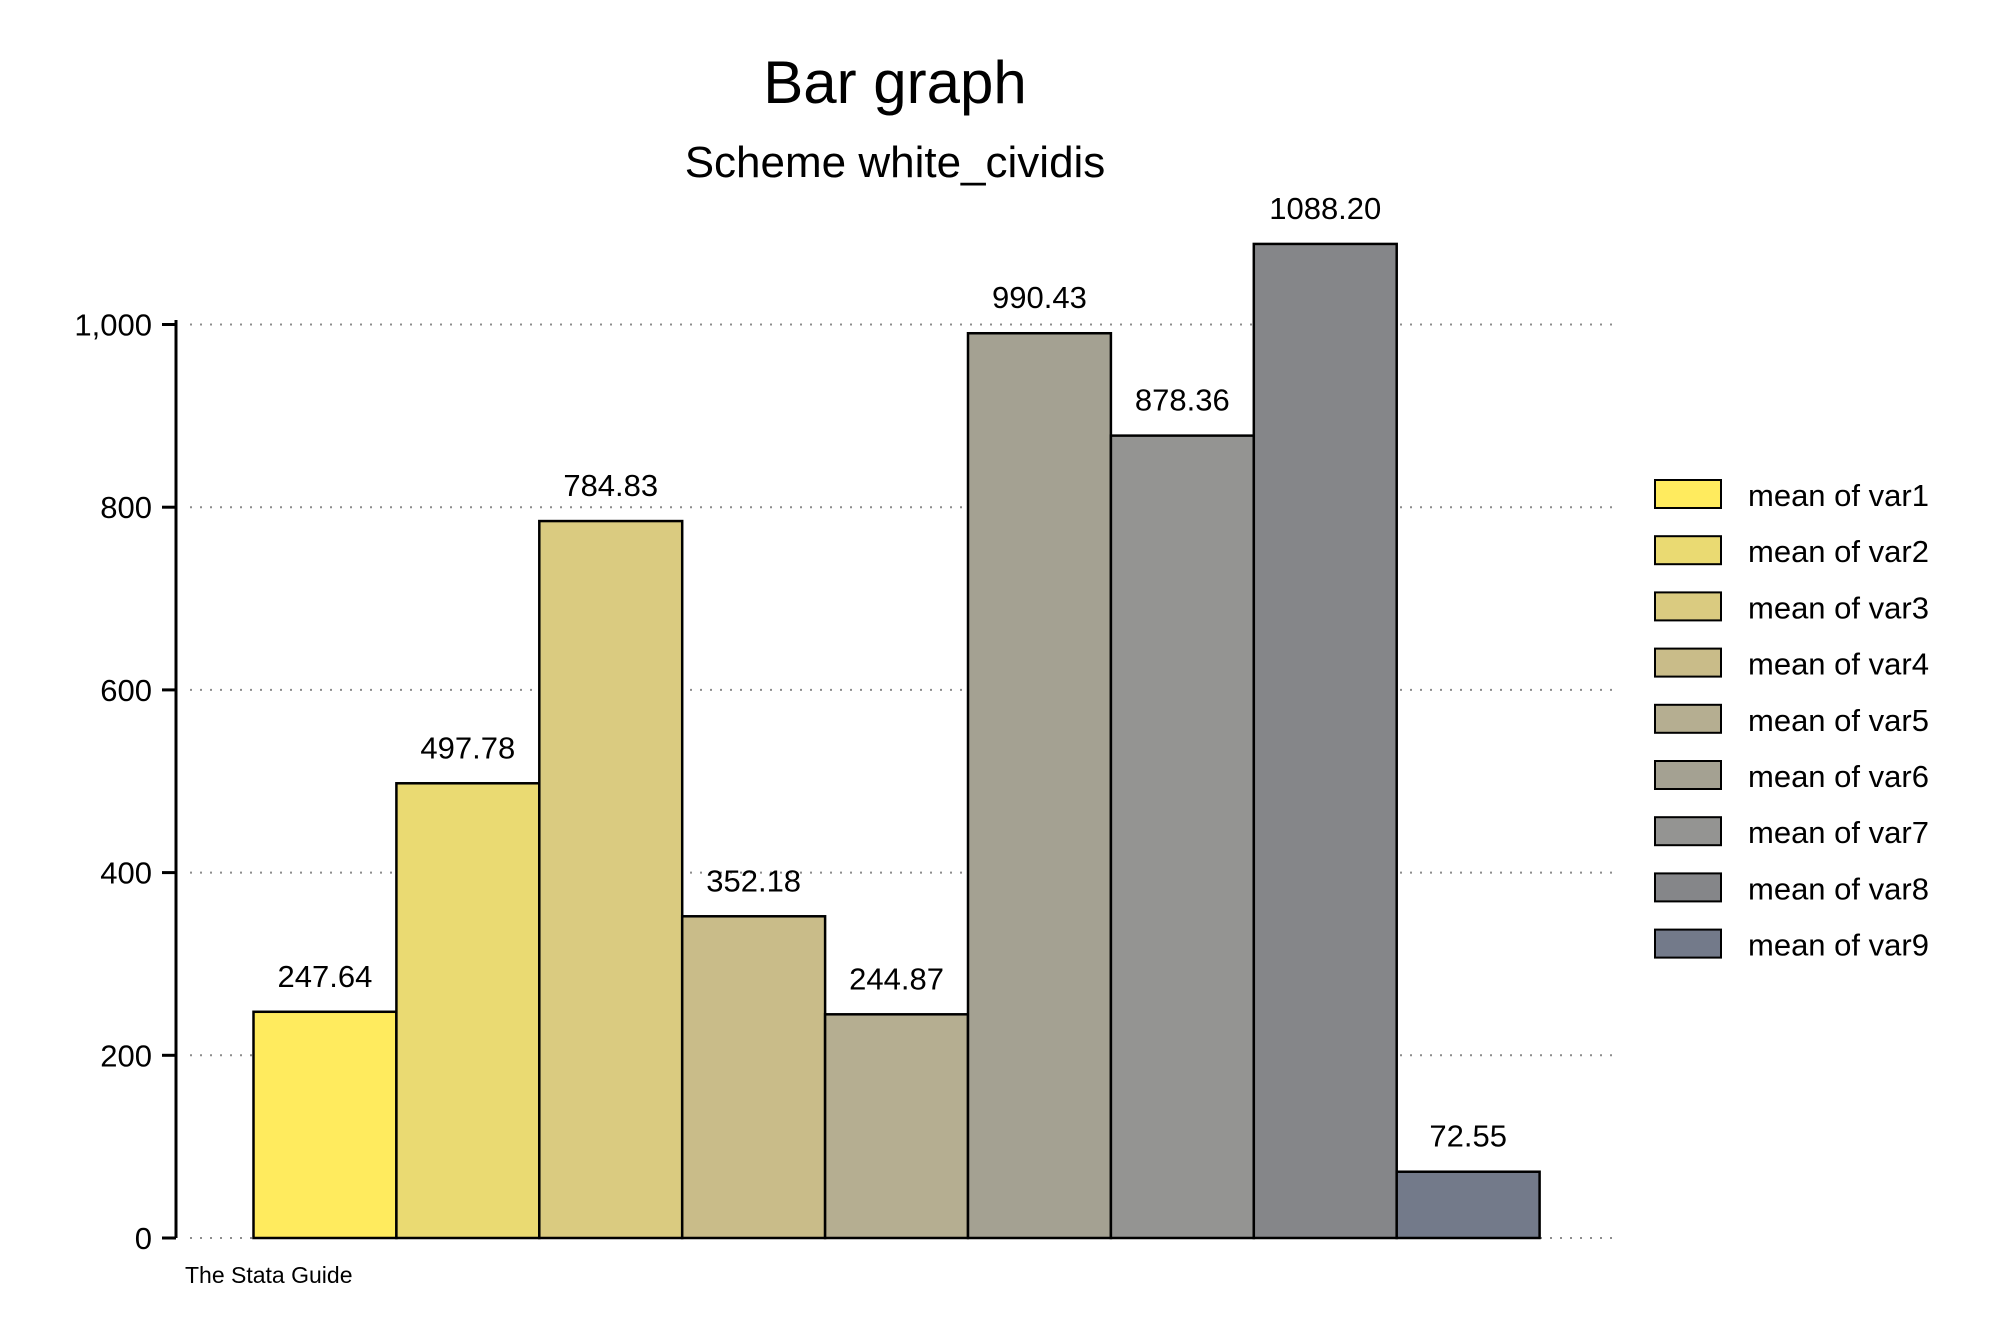 The height and width of the screenshot is (1338, 2000). I want to click on value-label-8: 1088.20, so click(1325, 208).